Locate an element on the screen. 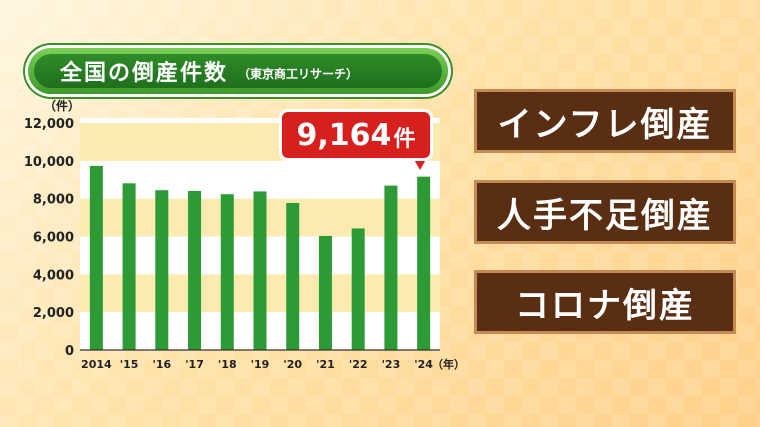 The image size is (760, 427). title-inner: 全国の倒産件数 （東京商工リサーチ） is located at coordinates (238, 71).